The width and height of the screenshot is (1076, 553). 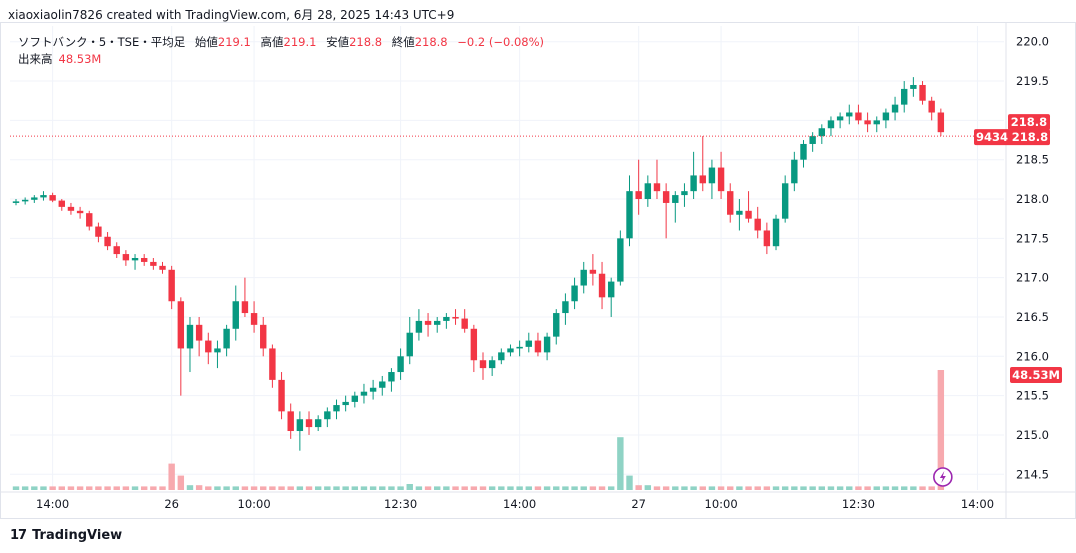 I want to click on price-tag-second: 218.8, so click(x=1030, y=137).